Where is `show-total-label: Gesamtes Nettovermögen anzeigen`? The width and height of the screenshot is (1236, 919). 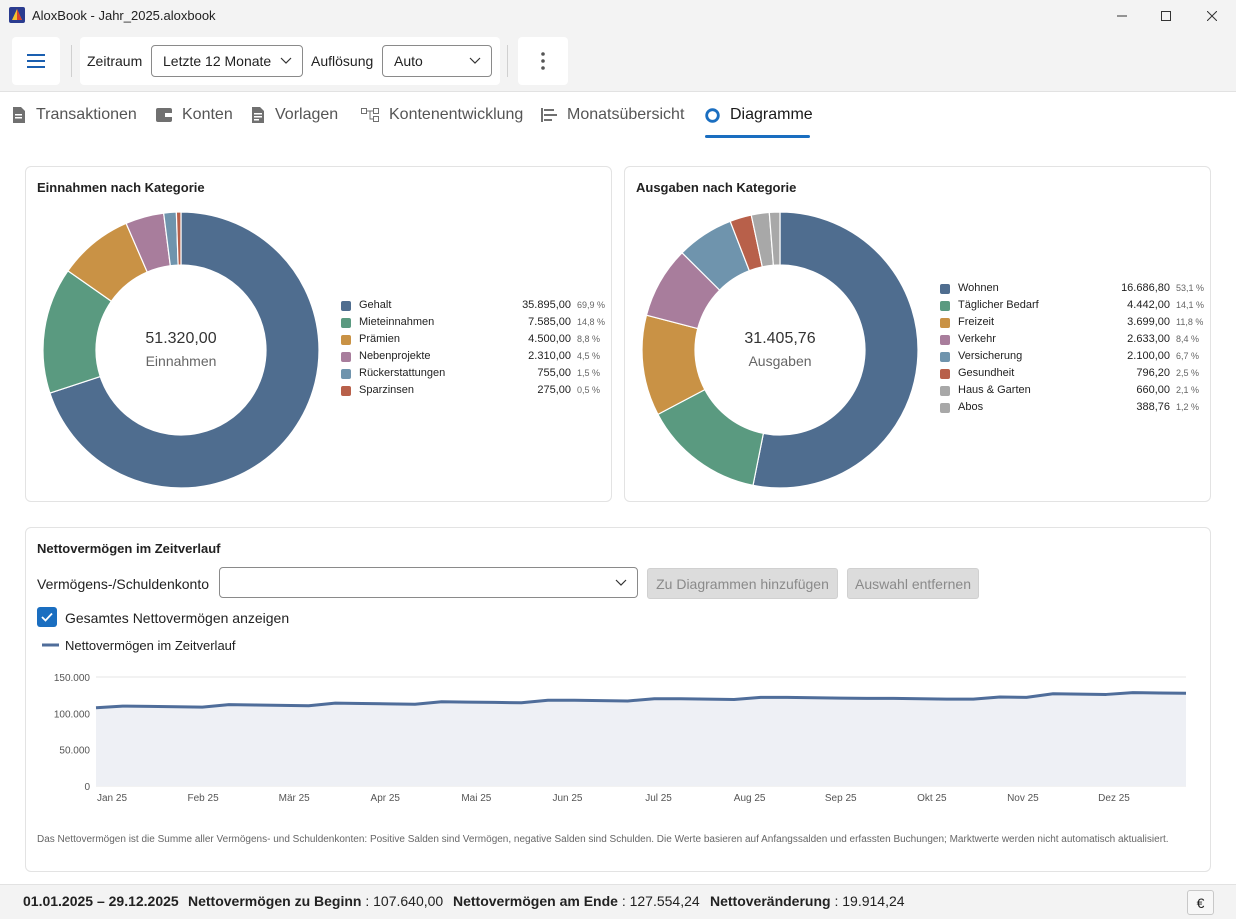 show-total-label: Gesamtes Nettovermögen anzeigen is located at coordinates (177, 618).